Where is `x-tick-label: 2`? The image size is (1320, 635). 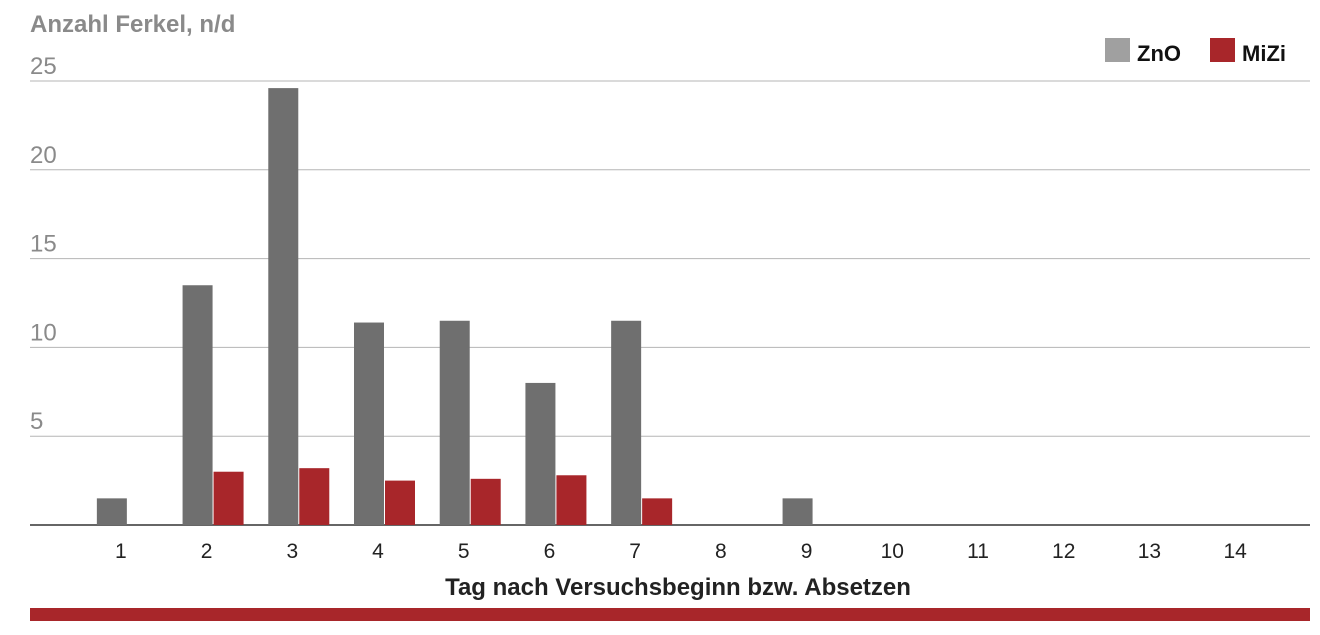
x-tick-label: 2 is located at coordinates (207, 551).